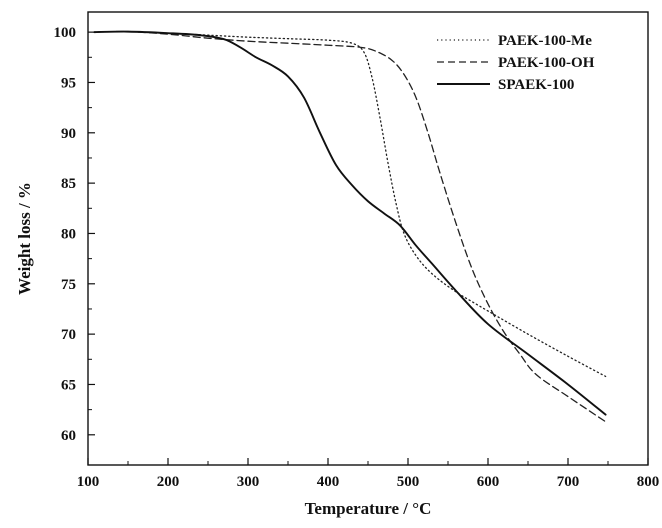 Image resolution: width=662 pixels, height=528 pixels. What do you see at coordinates (65, 33) in the screenshot?
I see `y-tick-label: 100` at bounding box center [65, 33].